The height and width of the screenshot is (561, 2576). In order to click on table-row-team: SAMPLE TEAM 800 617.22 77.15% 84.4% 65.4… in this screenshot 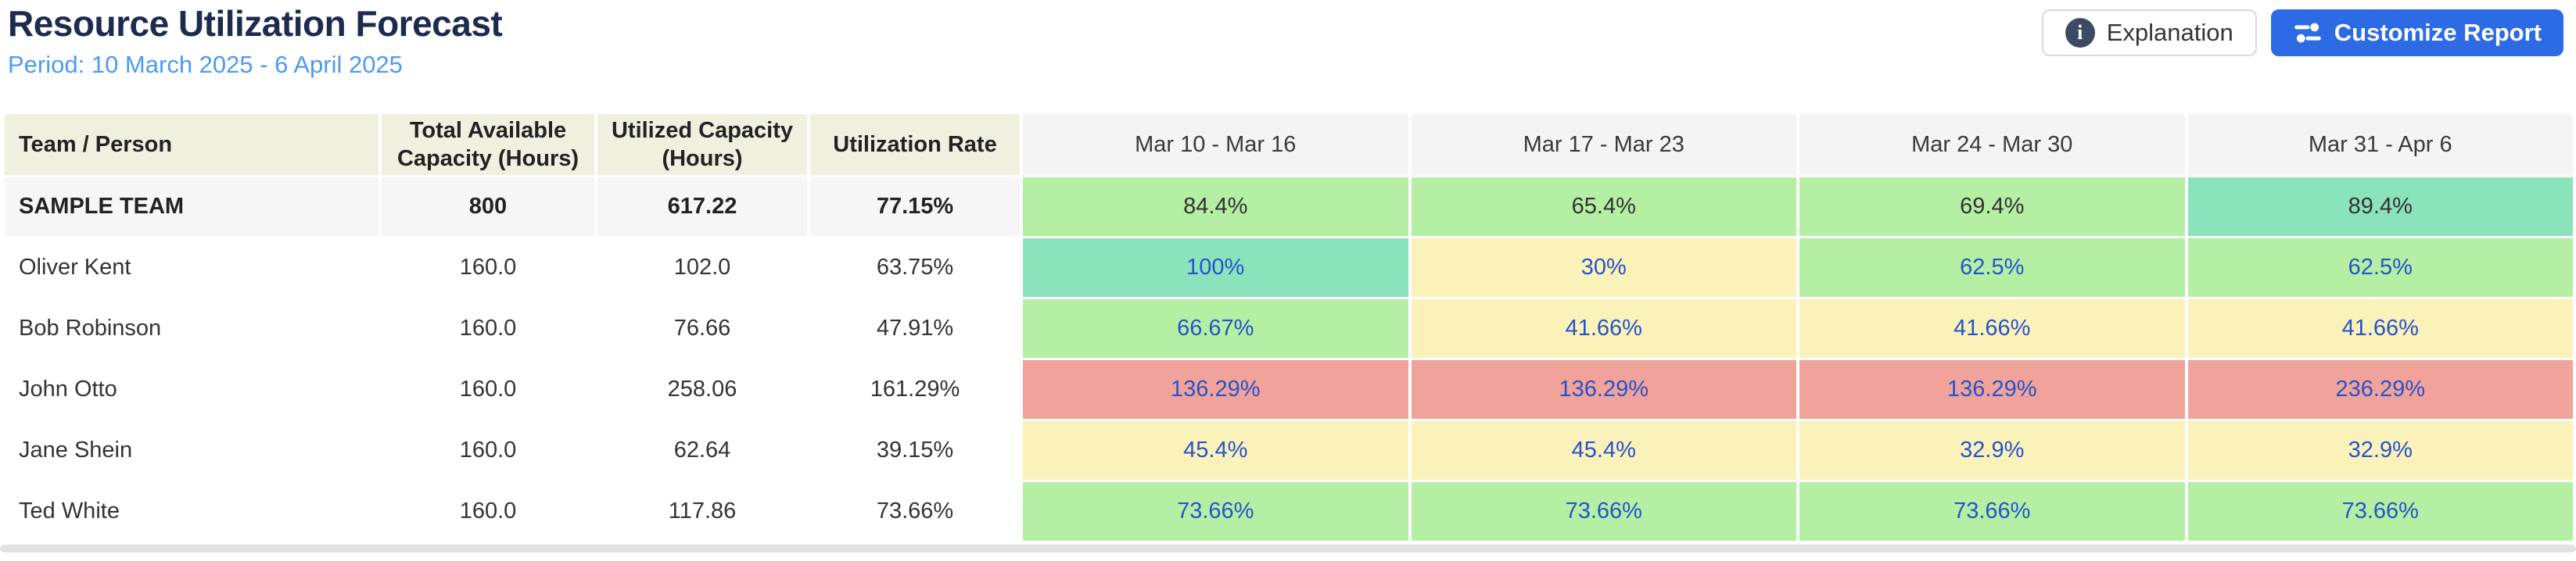, I will do `click(1289, 206)`.